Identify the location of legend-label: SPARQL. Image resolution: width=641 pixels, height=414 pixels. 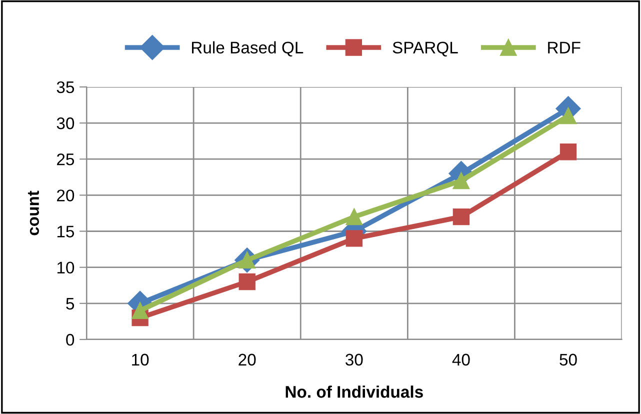
(425, 49).